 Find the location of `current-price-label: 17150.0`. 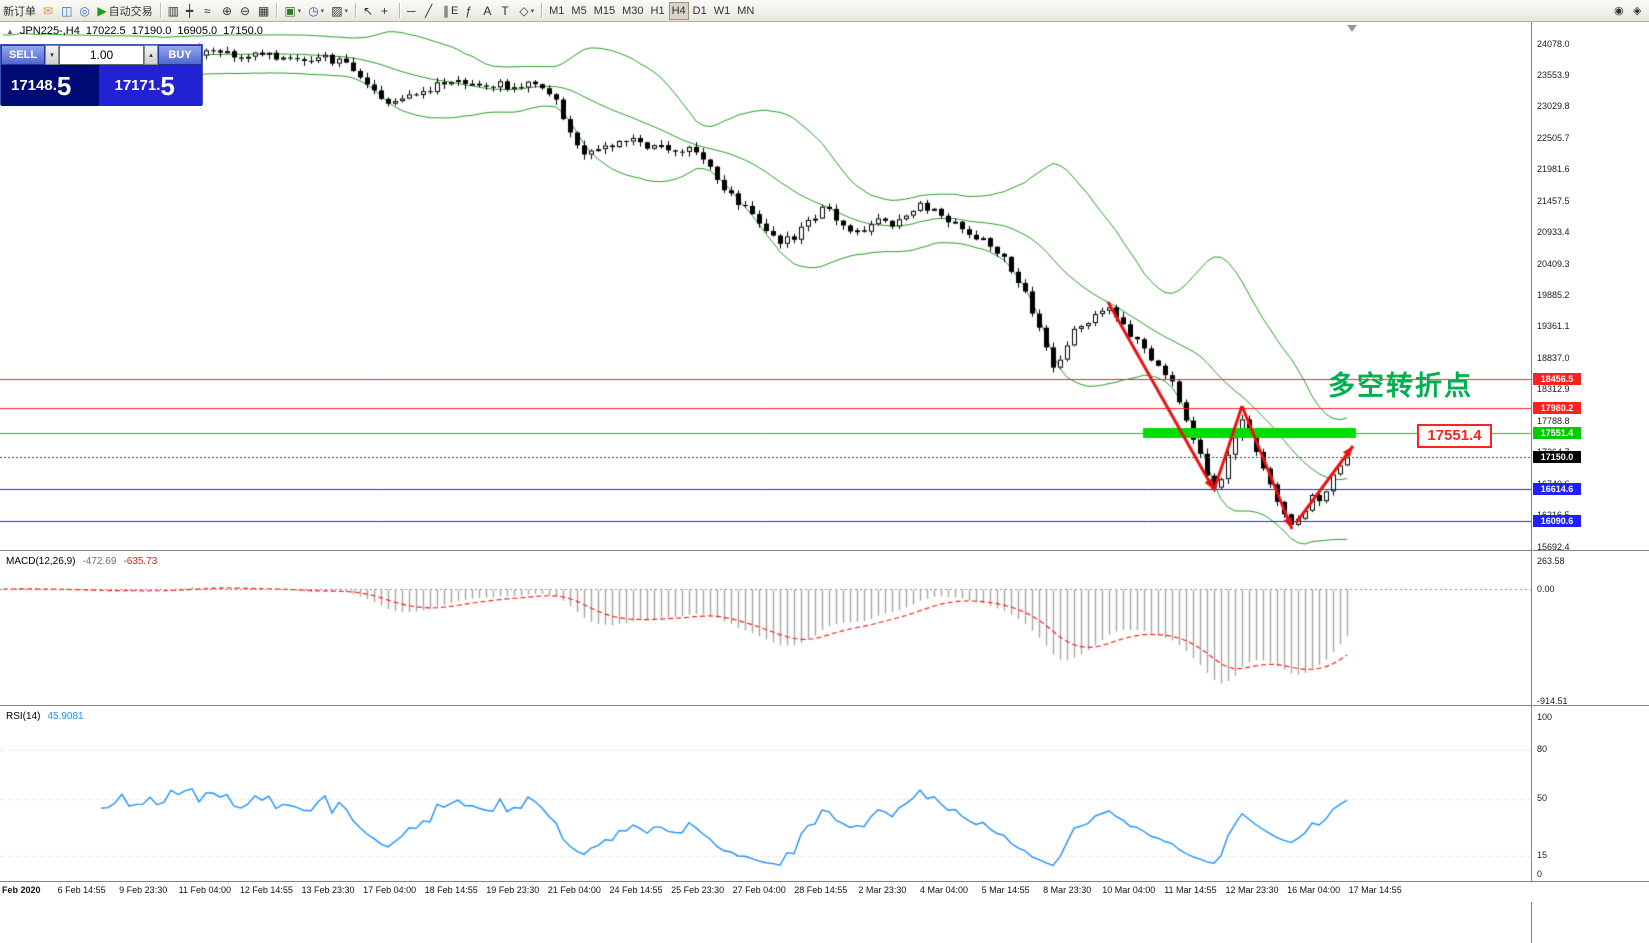

current-price-label: 17150.0 is located at coordinates (1557, 457).